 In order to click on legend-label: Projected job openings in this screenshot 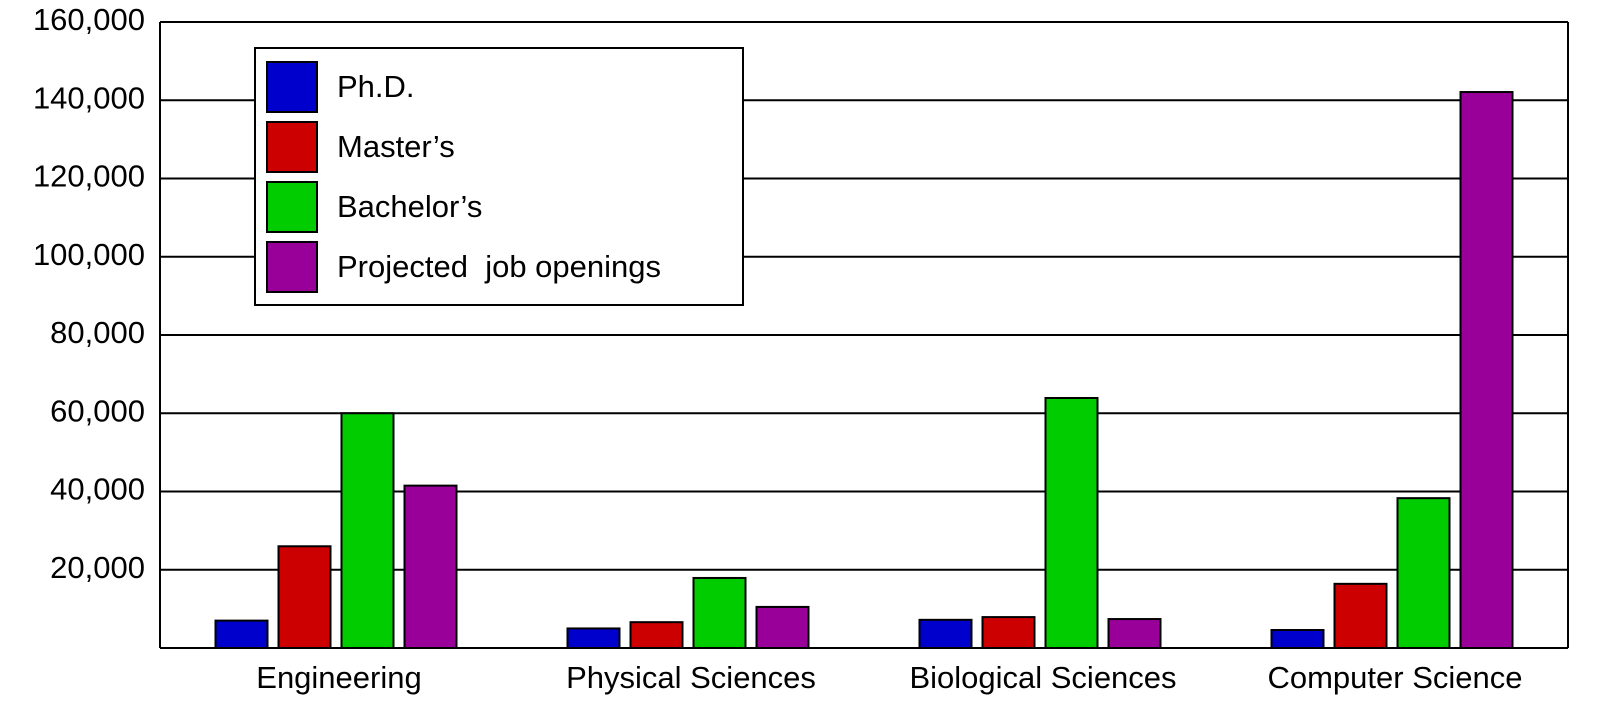, I will do `click(499, 266)`.